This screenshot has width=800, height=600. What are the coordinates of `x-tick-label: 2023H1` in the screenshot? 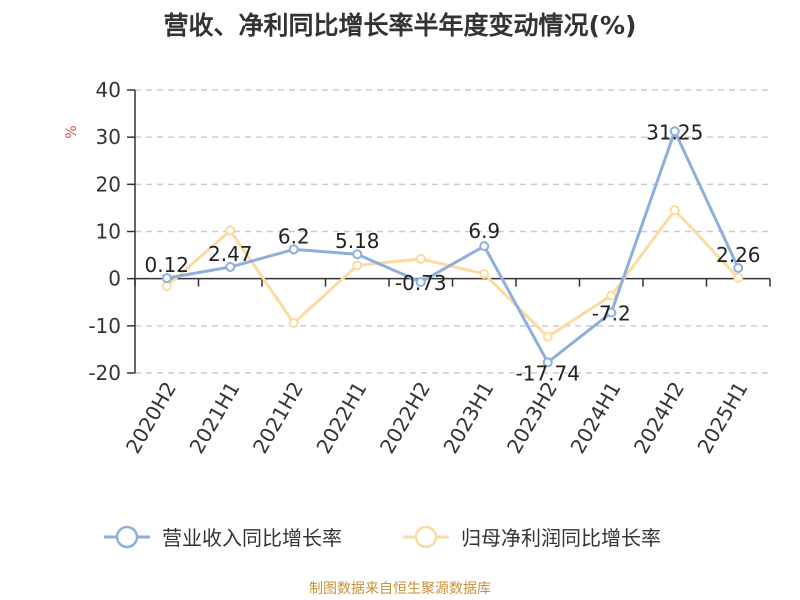 It's located at (468, 418).